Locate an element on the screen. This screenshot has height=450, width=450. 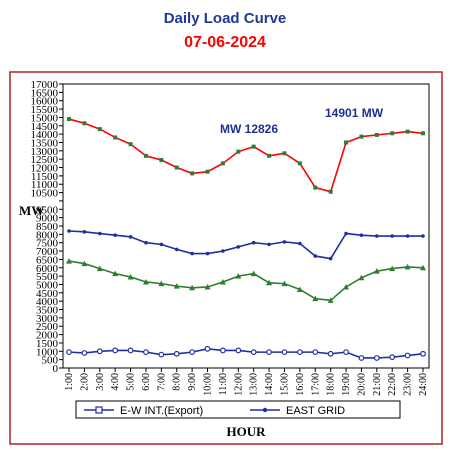
y-tick-label: 4500 is located at coordinates (47, 294).